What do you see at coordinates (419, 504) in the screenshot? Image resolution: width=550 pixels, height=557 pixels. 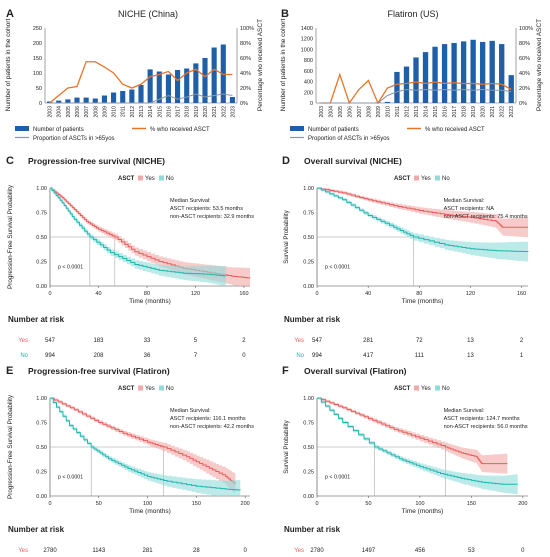 I see `x-tick-label: 100` at bounding box center [419, 504].